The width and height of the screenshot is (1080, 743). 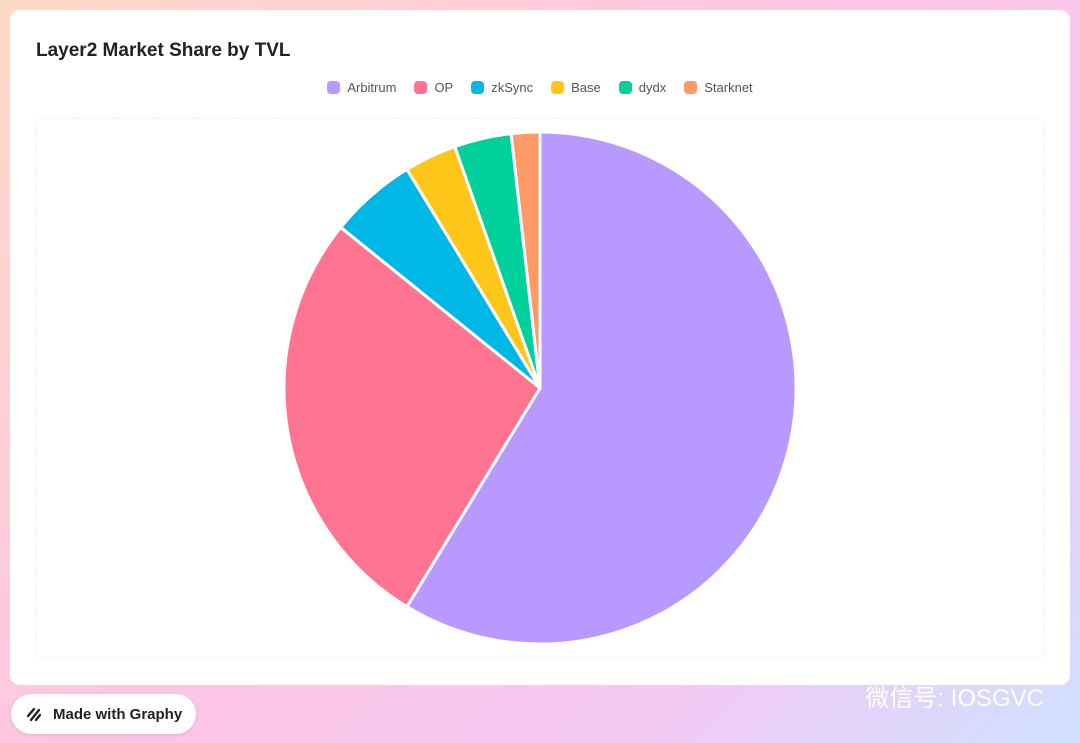 I want to click on legend: Arbitrum OP zkSync Base dydx Starknet, so click(x=540, y=87).